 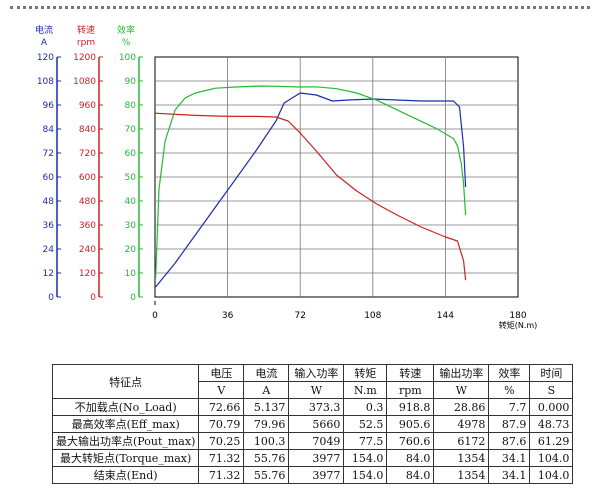 I want to click on cell-speed: 905.6, so click(x=410, y=424).